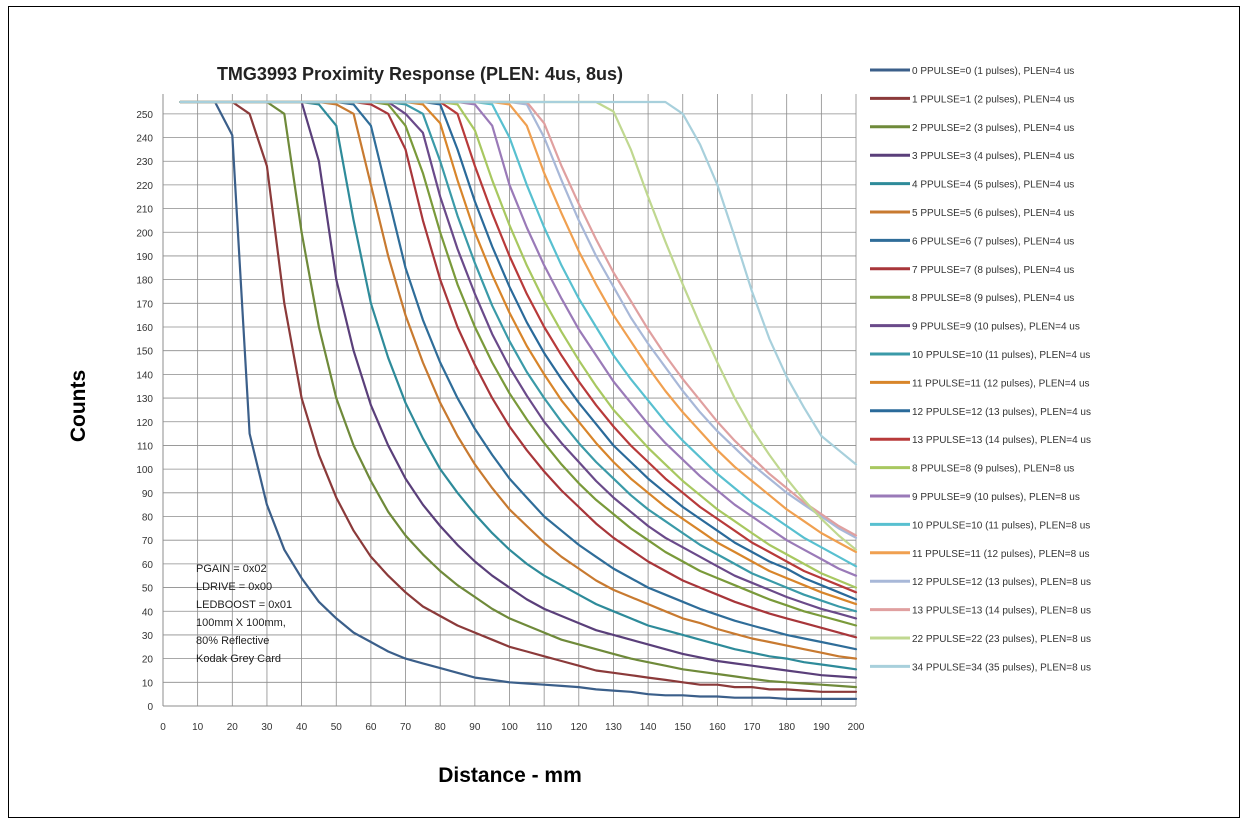 This screenshot has width=1249, height=821. I want to click on y-tick-label: 30, so click(148, 636).